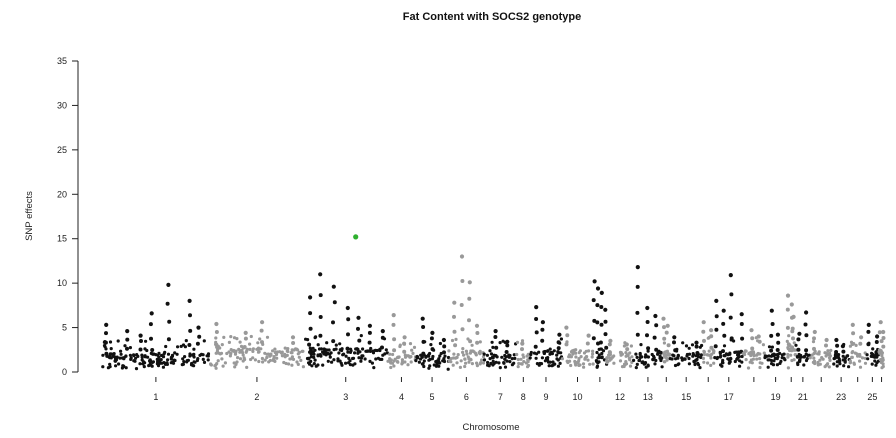  Describe the element at coordinates (577, 397) in the screenshot. I see `x-tick-label: 10` at that location.